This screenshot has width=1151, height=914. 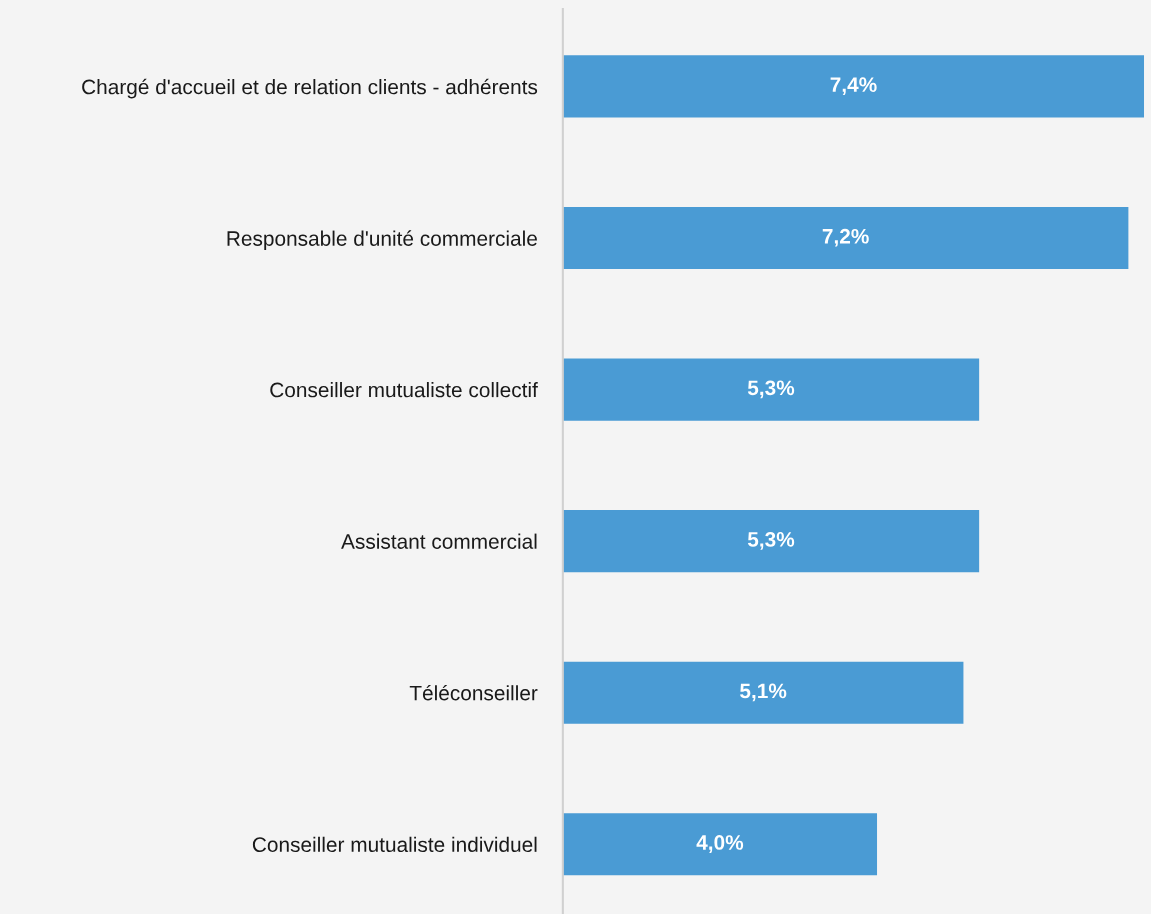 What do you see at coordinates (404, 390) in the screenshot?
I see `y-tick-label: Conseiller mutualiste collectif` at bounding box center [404, 390].